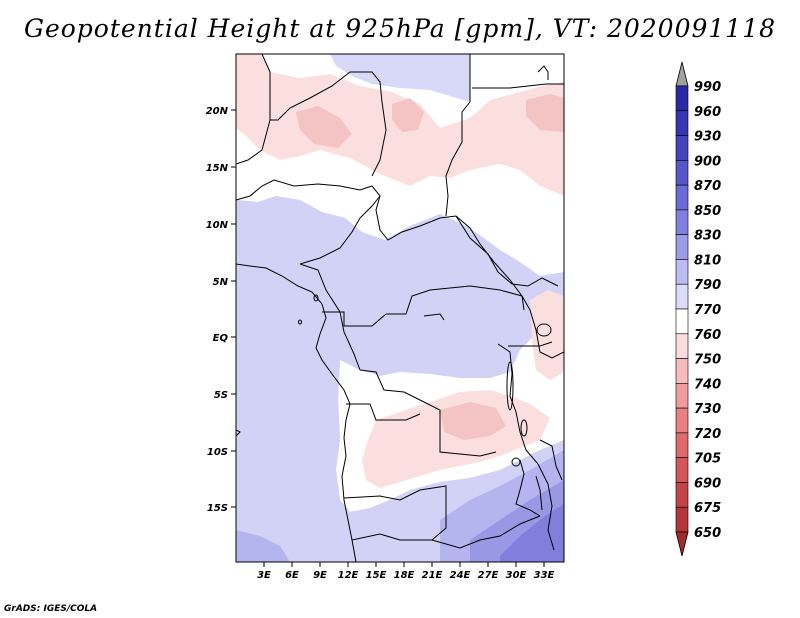 The width and height of the screenshot is (800, 618). Describe the element at coordinates (682, 544) in the screenshot. I see `colorbar-bottom-triangle` at that location.